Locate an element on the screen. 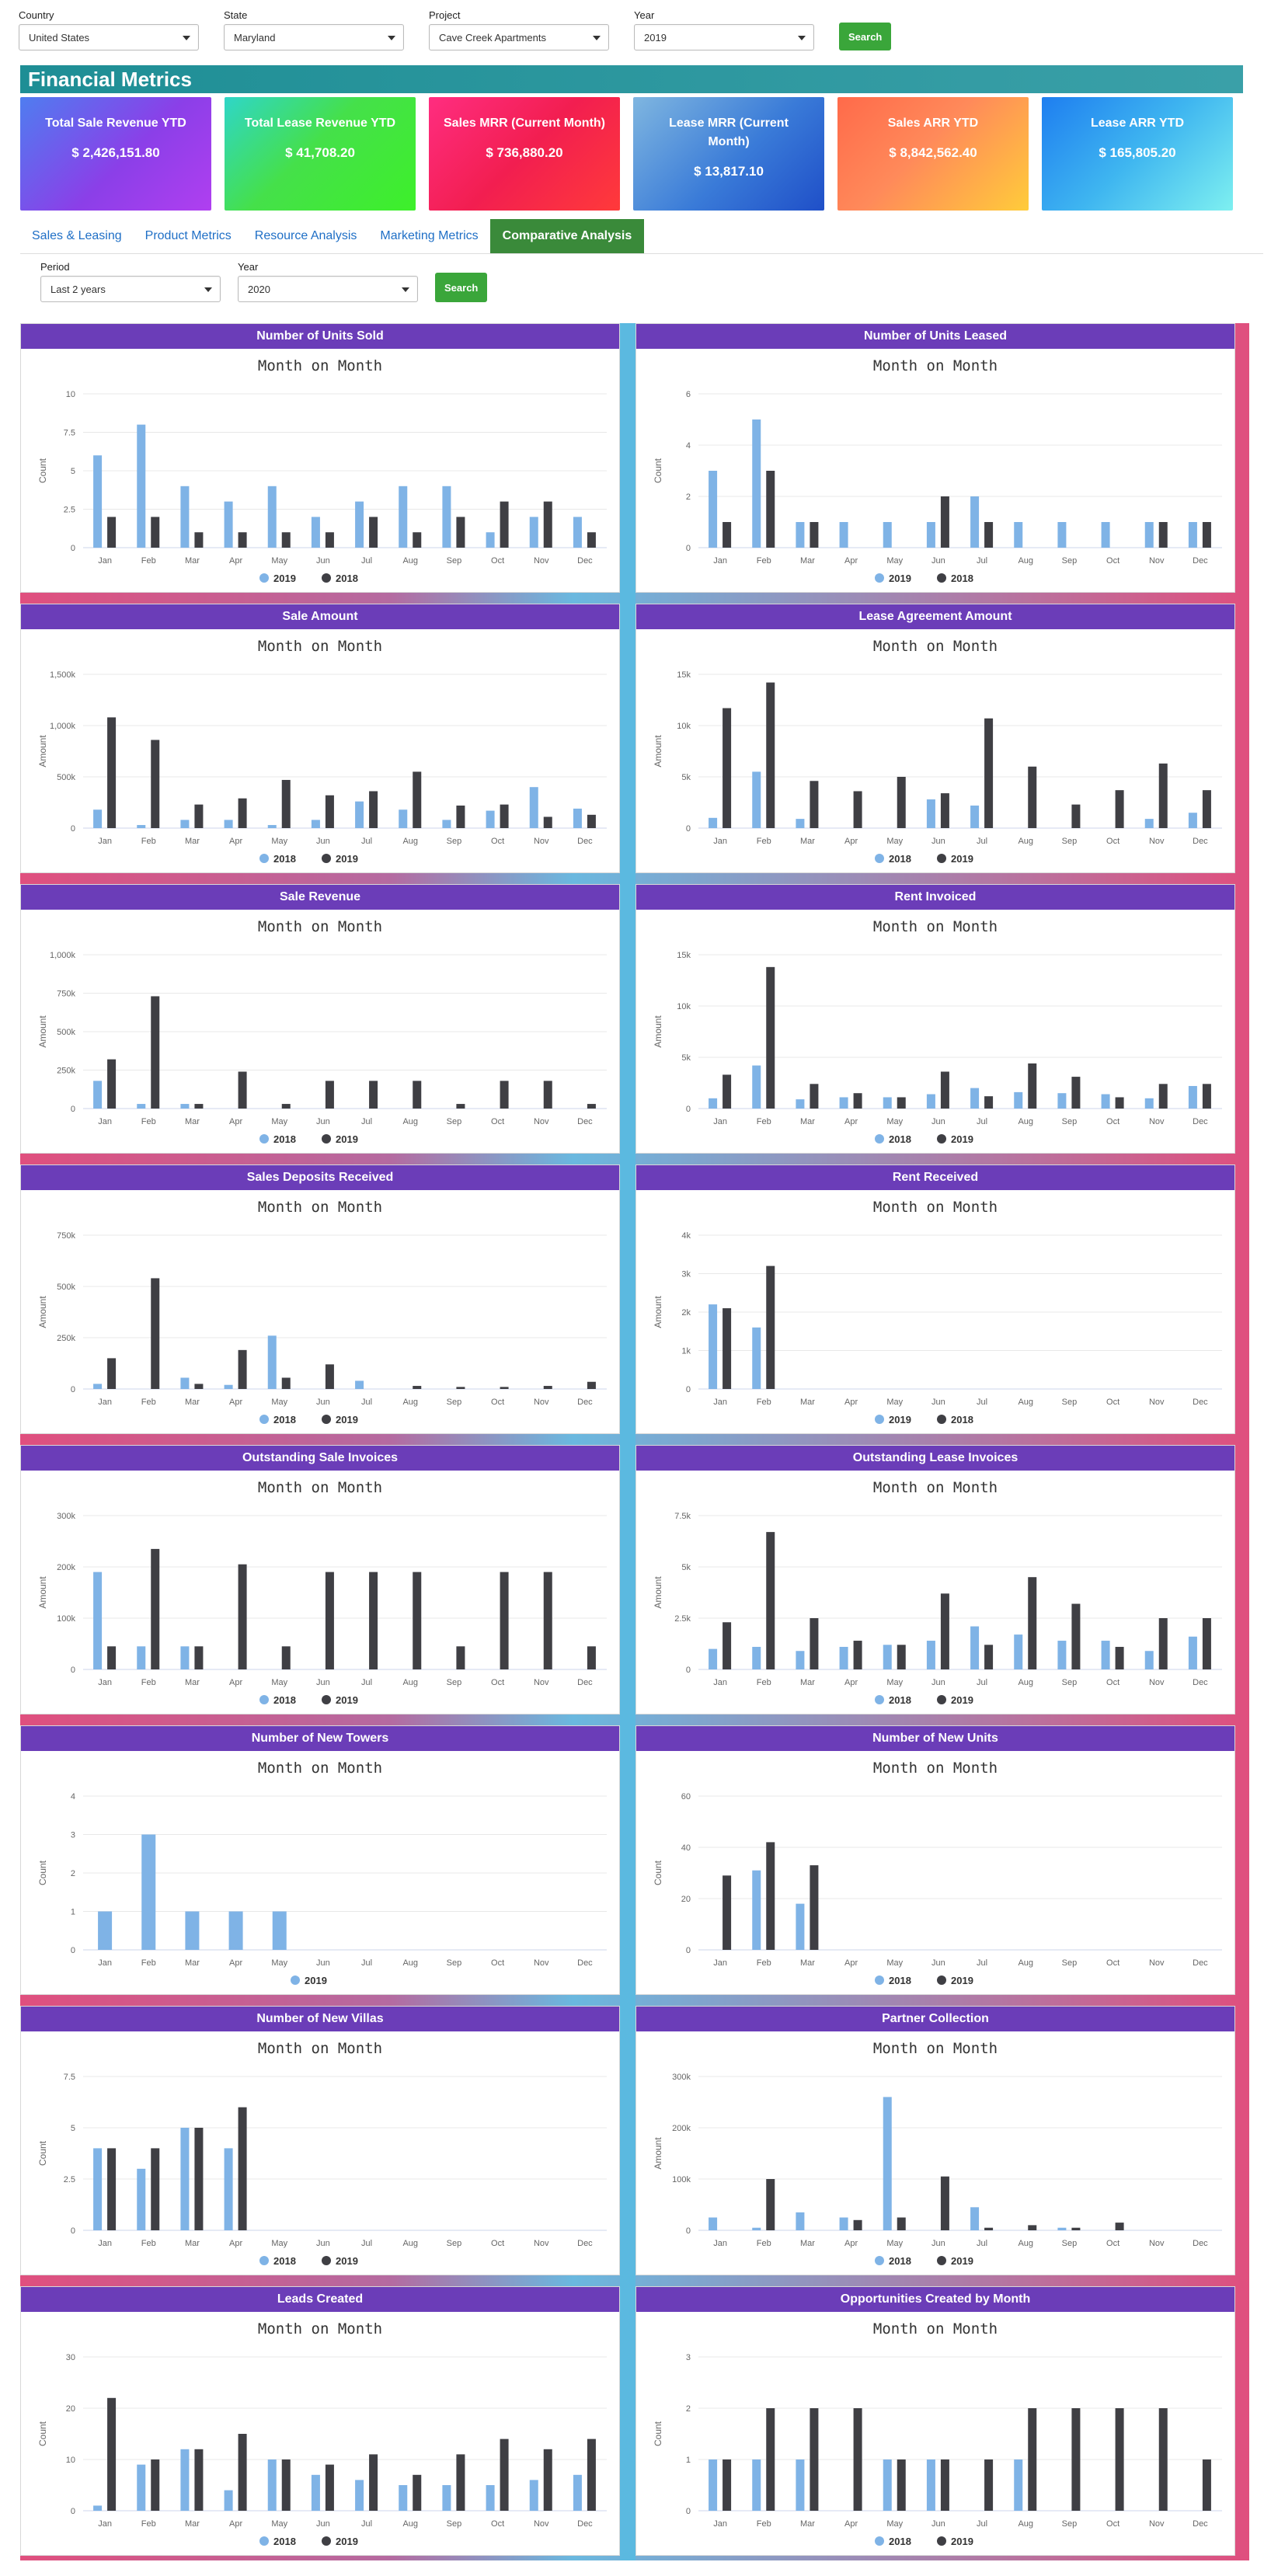 The width and height of the screenshot is (1264, 2576). project-select: Cave Creek Apartments is located at coordinates (519, 37).